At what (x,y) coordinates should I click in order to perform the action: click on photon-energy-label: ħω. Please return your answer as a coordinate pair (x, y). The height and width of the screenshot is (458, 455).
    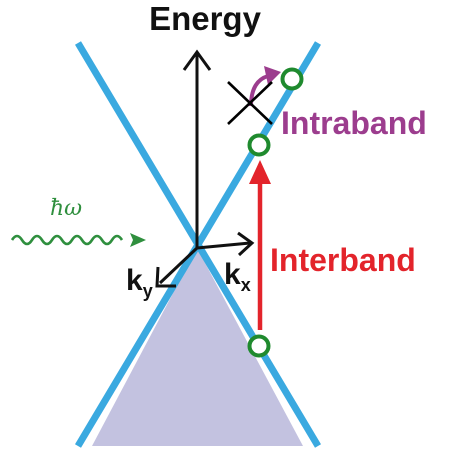
    Looking at the image, I should click on (66, 208).